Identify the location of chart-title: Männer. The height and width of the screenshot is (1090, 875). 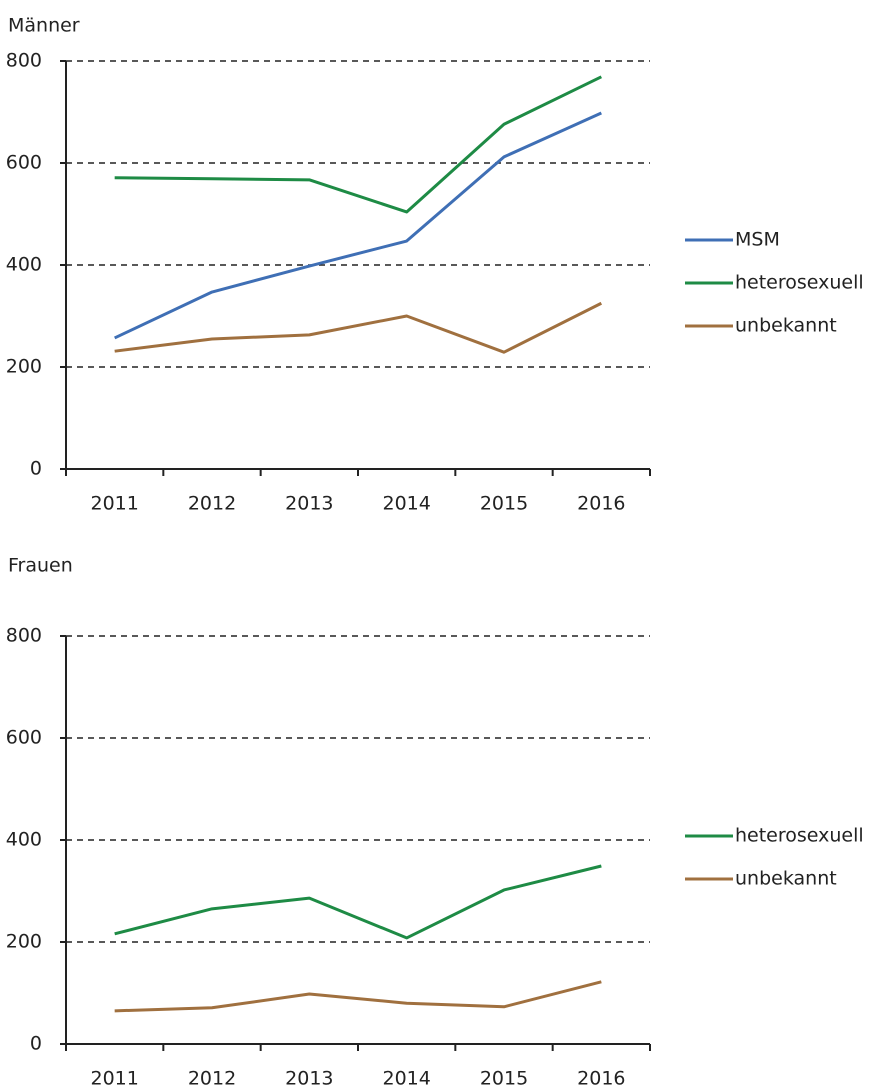
(44, 26).